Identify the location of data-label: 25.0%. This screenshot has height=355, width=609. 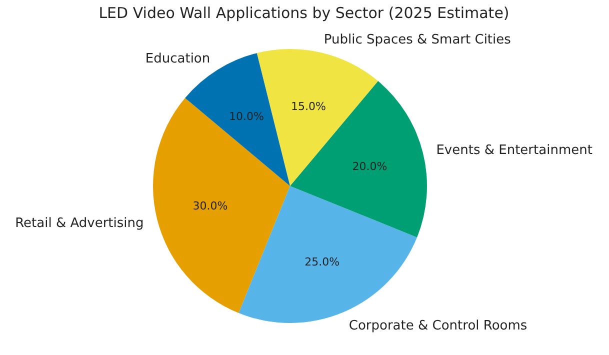
(322, 262).